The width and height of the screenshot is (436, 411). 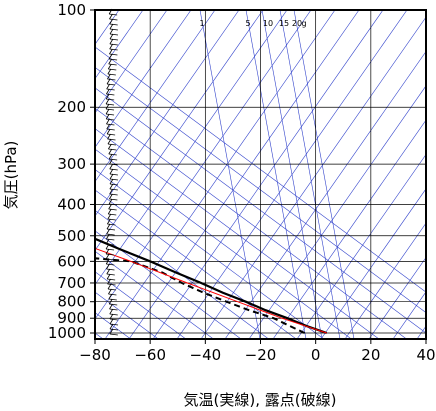 What do you see at coordinates (247, 23) in the screenshot?
I see `mixing-ratio-label: 5` at bounding box center [247, 23].